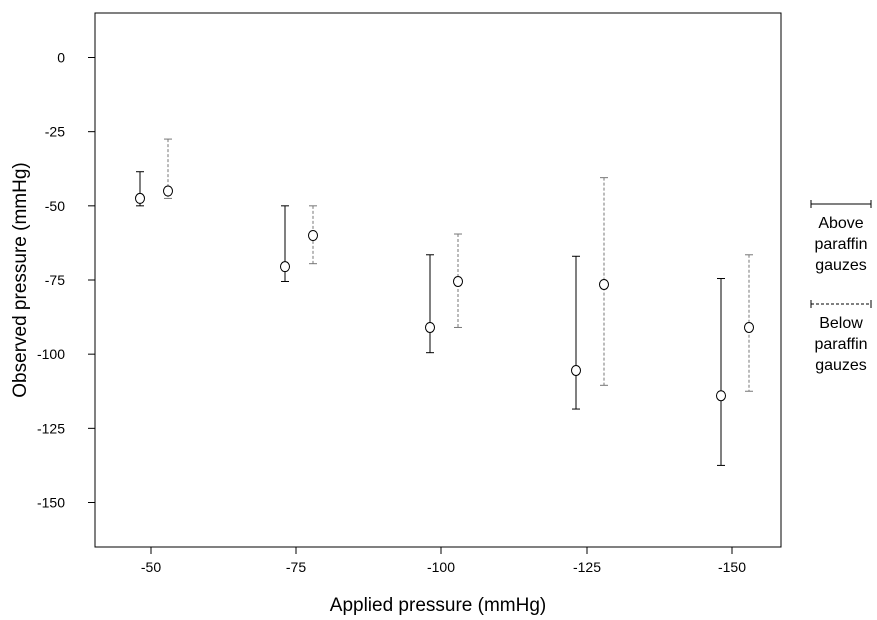 This screenshot has width=877, height=620. Describe the element at coordinates (61, 58) in the screenshot. I see `y-tick-label: 0` at that location.